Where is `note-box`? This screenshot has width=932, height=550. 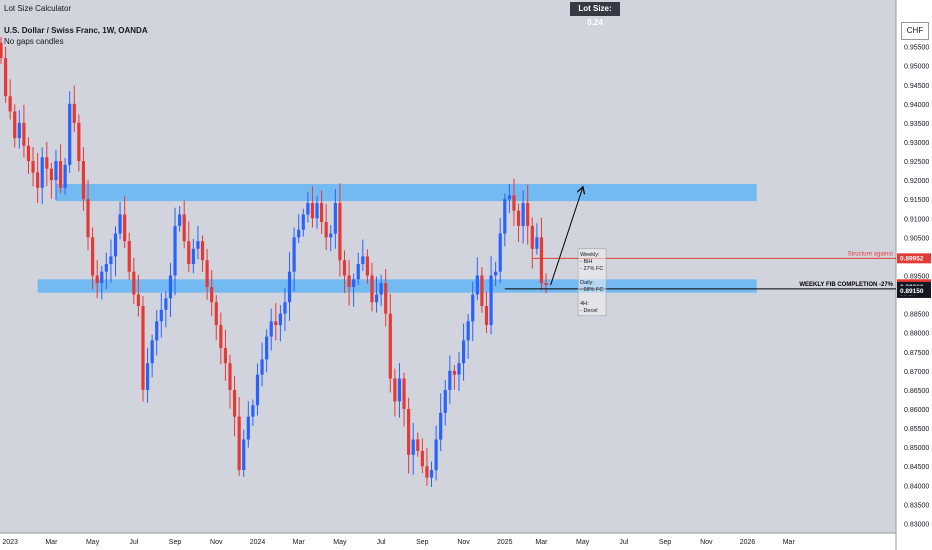 note-box is located at coordinates (592, 282).